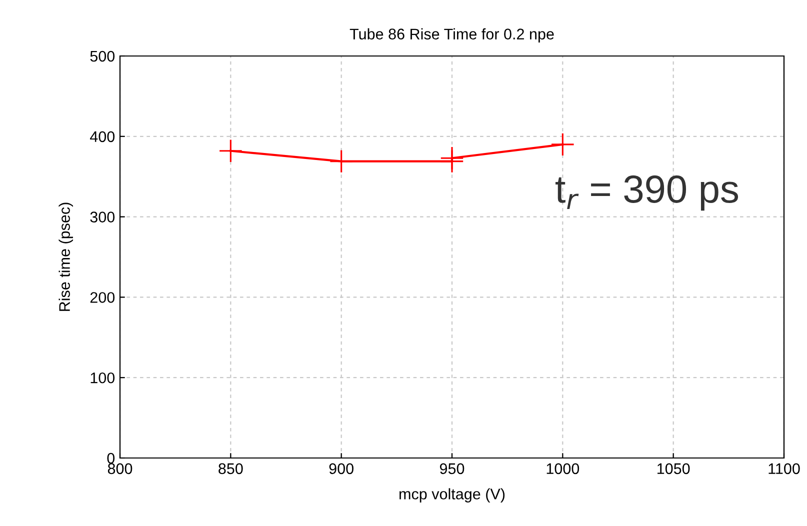 The width and height of the screenshot is (807, 526). I want to click on y-tick-label: 500, so click(102, 56).